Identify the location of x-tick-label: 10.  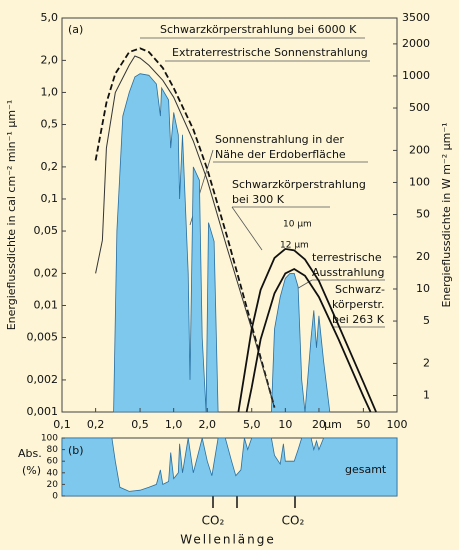
(285, 424).